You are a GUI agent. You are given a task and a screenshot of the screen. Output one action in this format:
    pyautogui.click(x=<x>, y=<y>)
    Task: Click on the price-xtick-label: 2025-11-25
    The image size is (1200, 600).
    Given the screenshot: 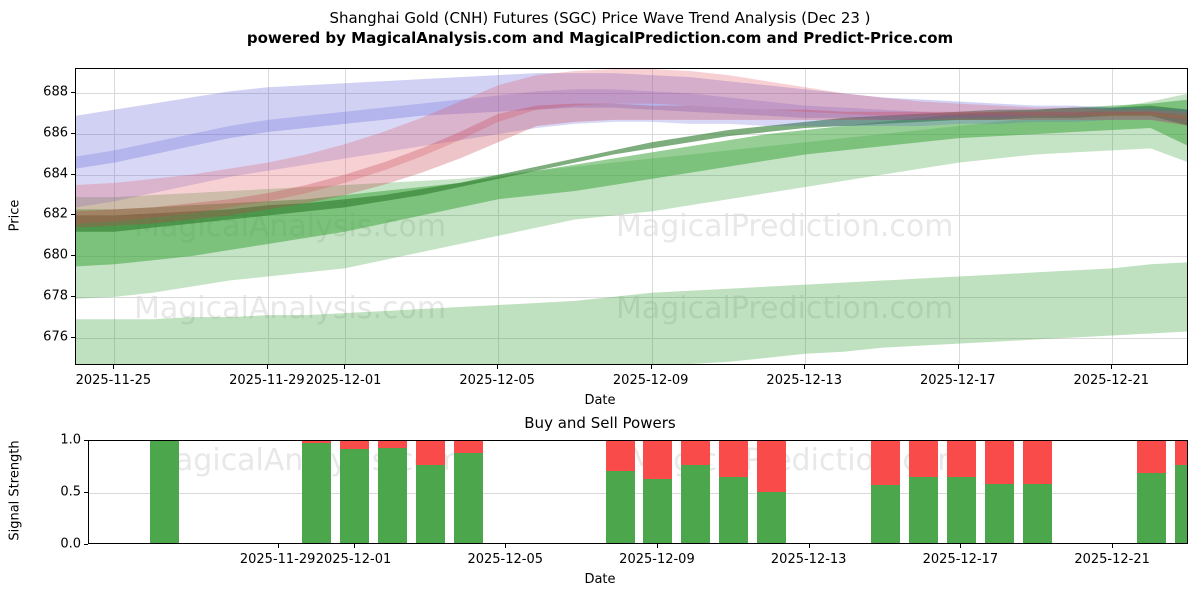 What is the action you would take?
    pyautogui.click(x=113, y=380)
    